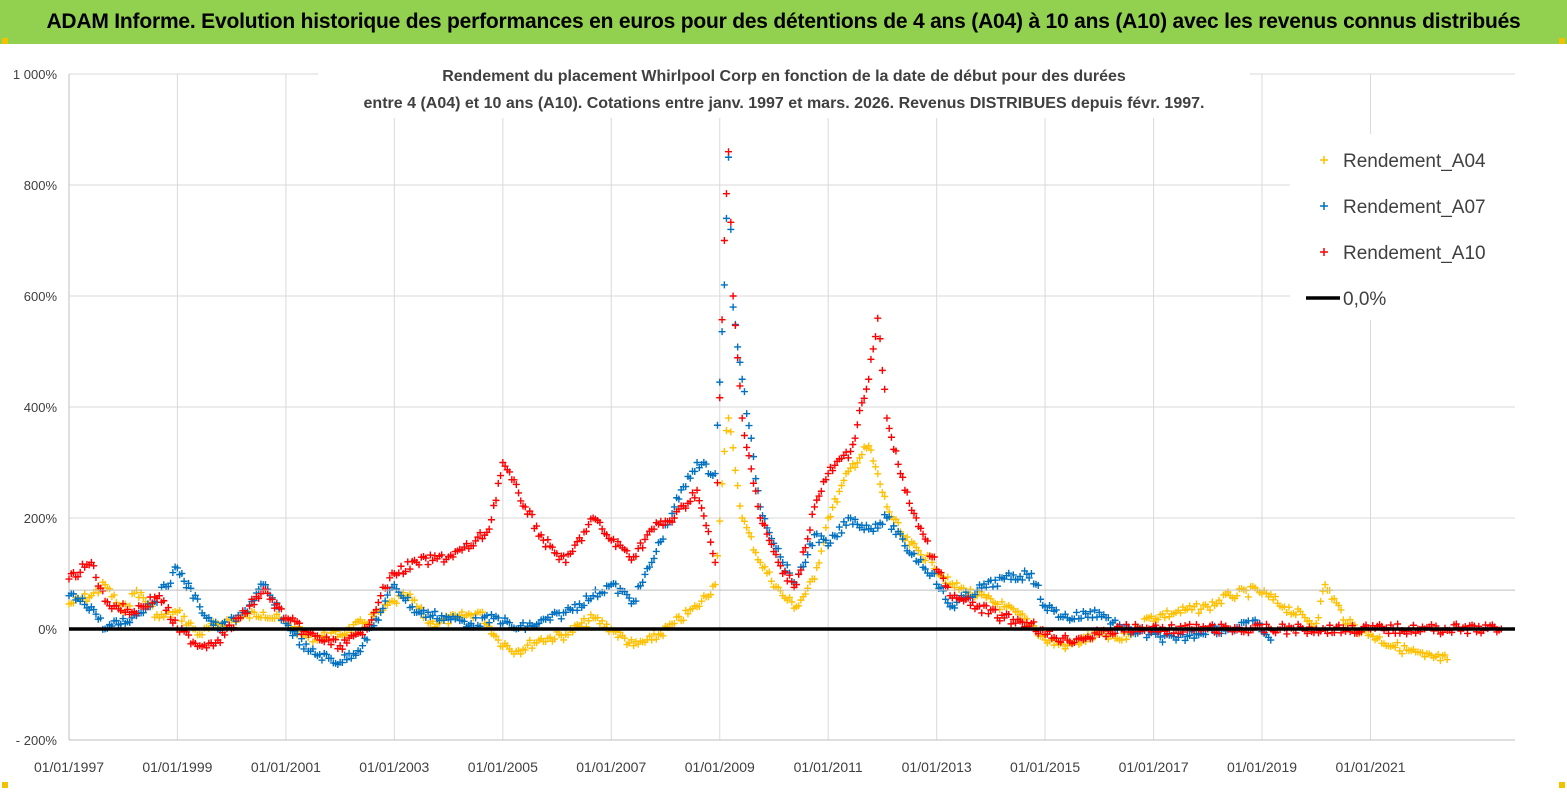  What do you see at coordinates (1324, 206) in the screenshot?
I see `legend-marker-icon` at bounding box center [1324, 206].